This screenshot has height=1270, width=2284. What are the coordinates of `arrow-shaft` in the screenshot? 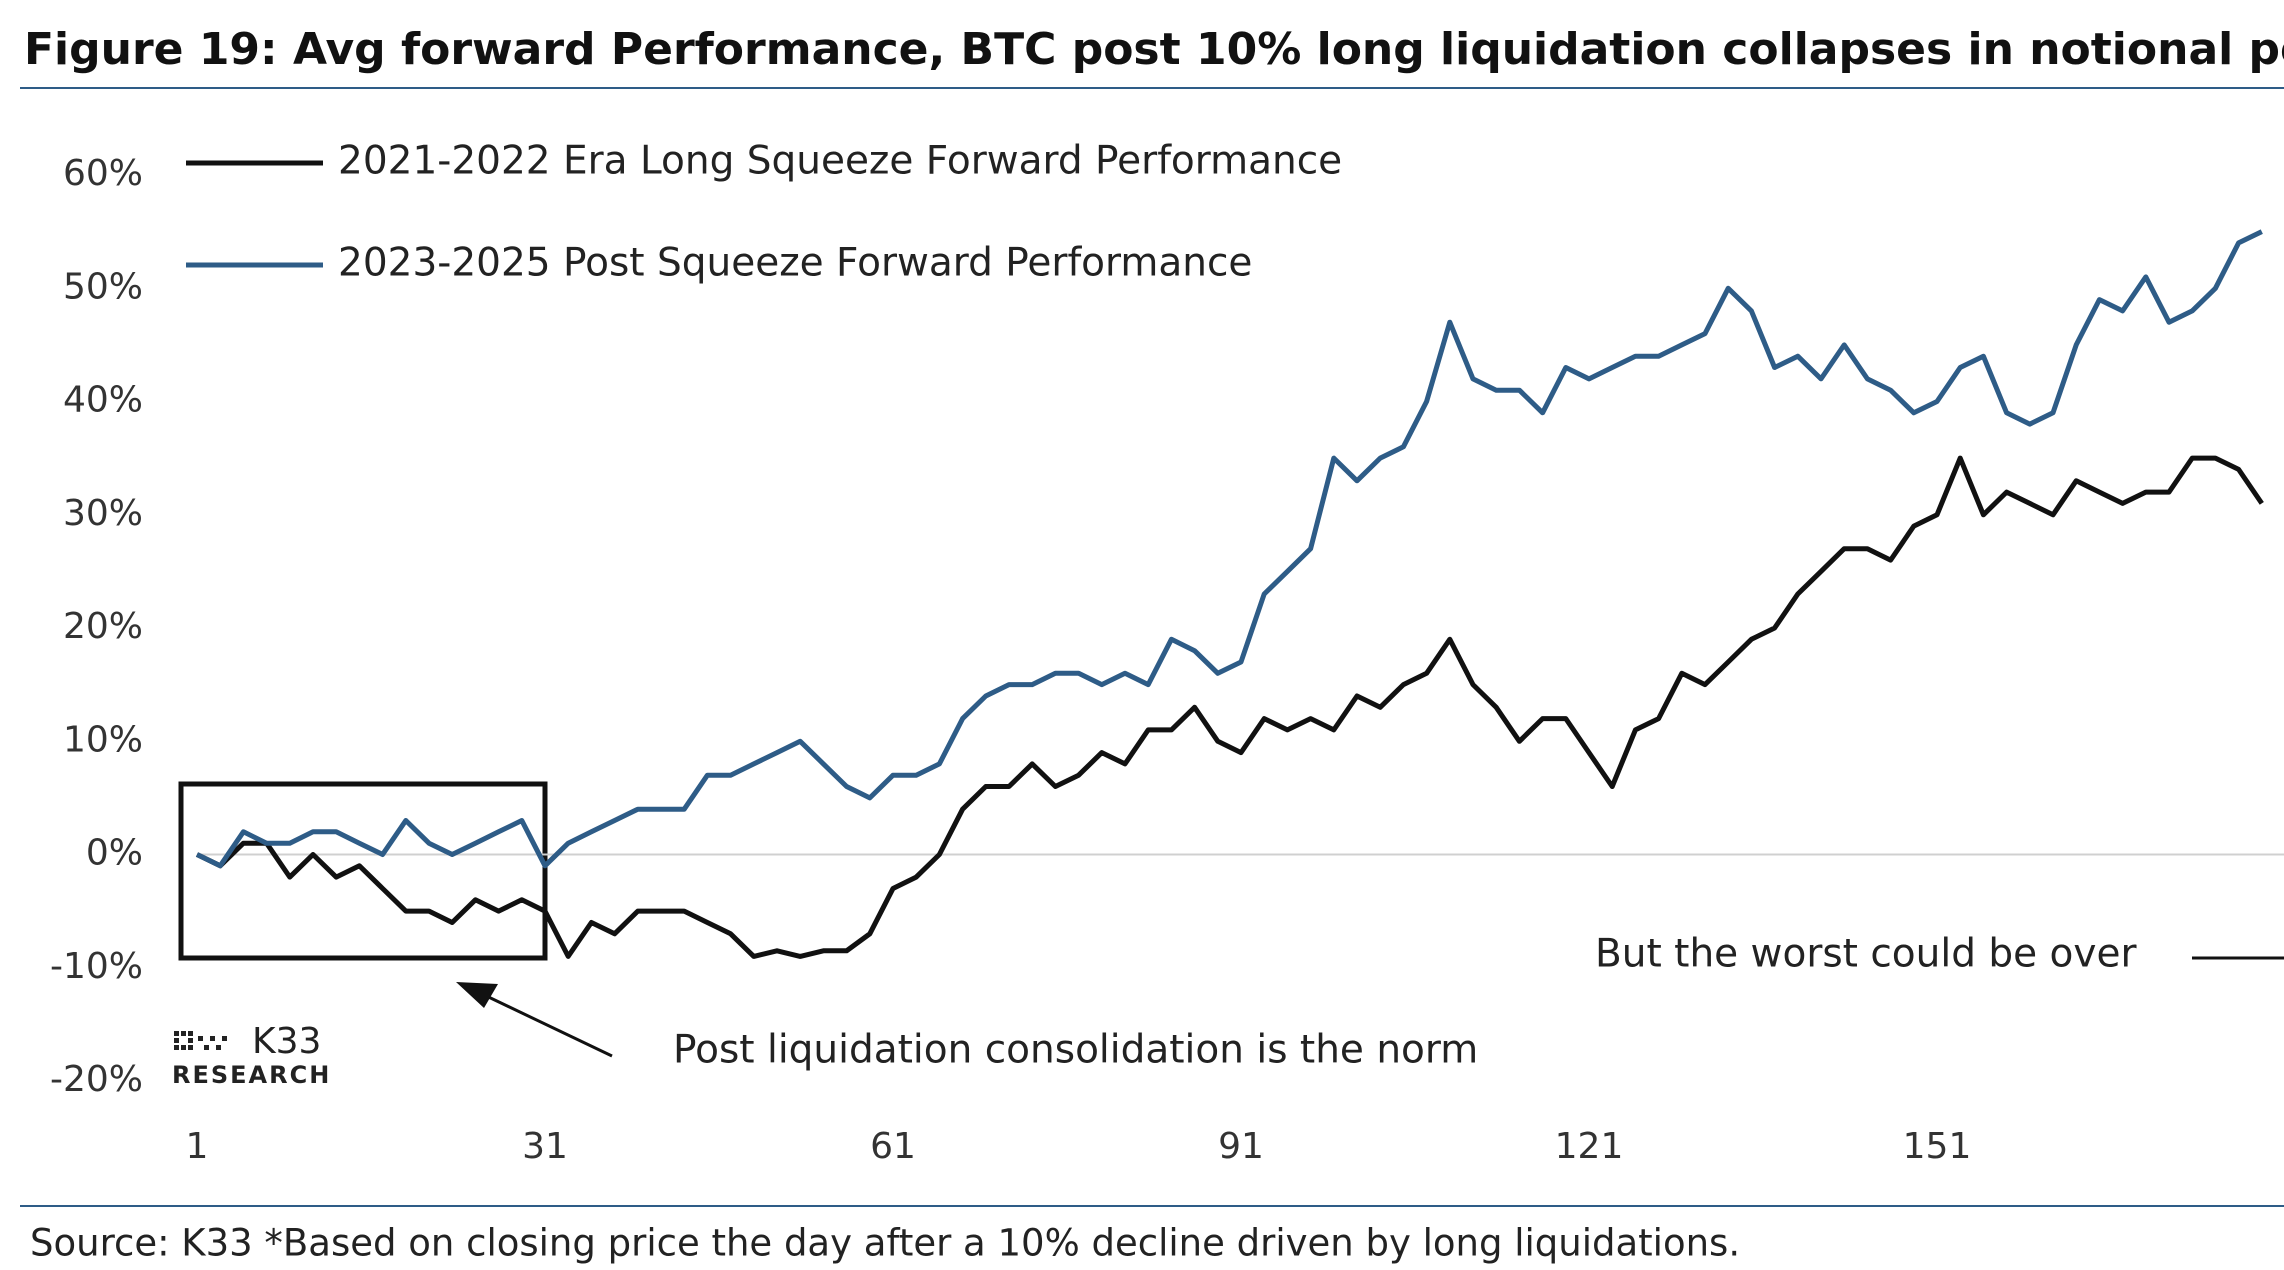 It's located at (545, 1024).